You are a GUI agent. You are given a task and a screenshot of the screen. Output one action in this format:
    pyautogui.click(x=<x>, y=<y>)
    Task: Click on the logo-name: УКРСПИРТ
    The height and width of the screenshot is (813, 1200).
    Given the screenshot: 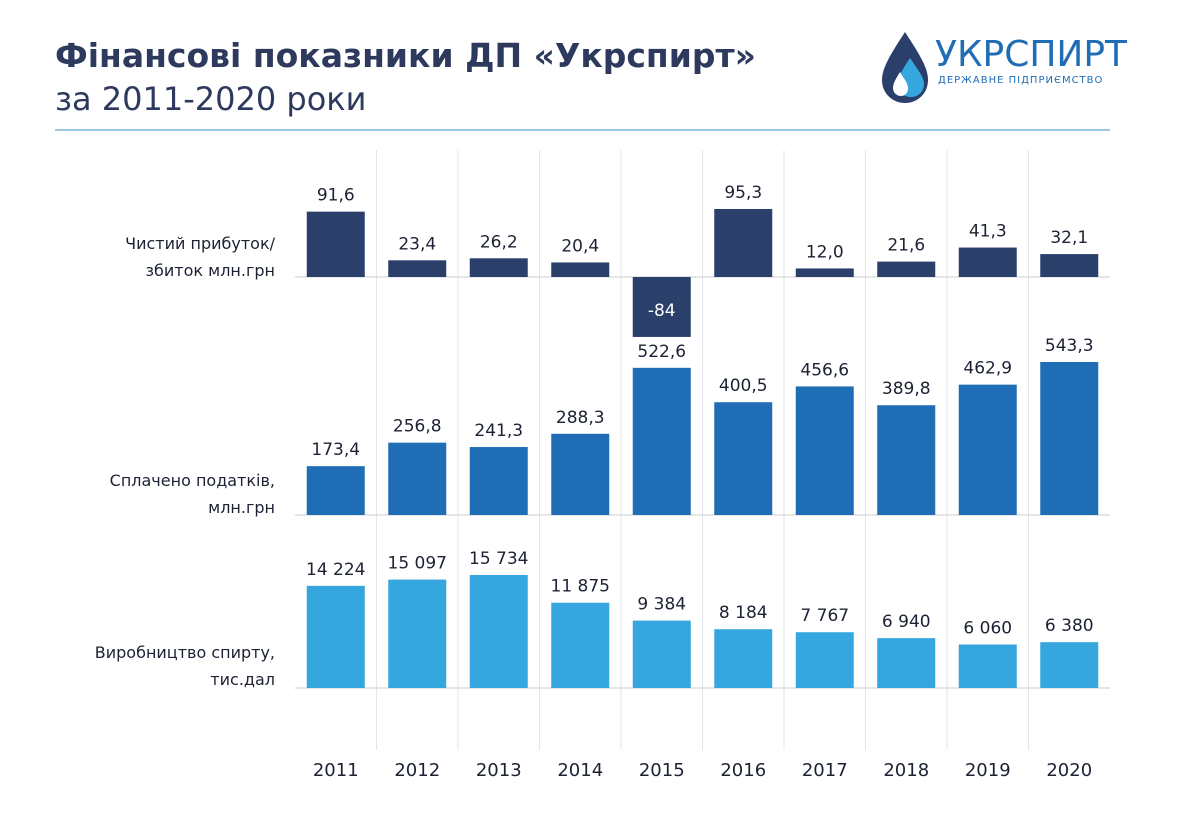 What is the action you would take?
    pyautogui.click(x=1031, y=54)
    